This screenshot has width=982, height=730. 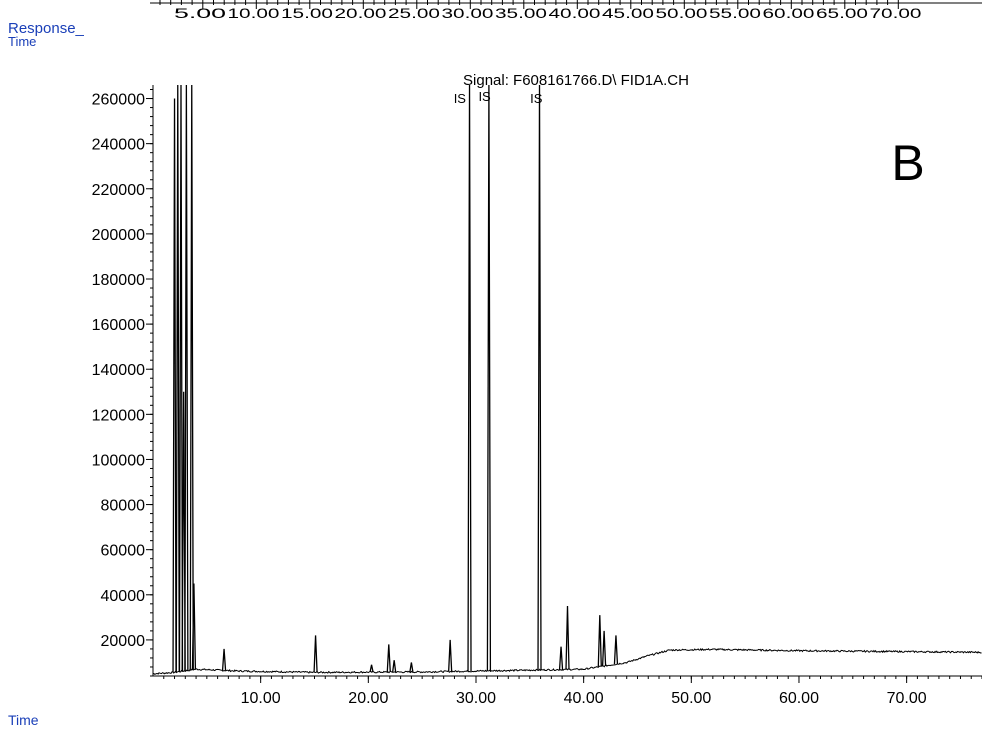 What do you see at coordinates (118, 145) in the screenshot?
I see `y-tick-label: 240000` at bounding box center [118, 145].